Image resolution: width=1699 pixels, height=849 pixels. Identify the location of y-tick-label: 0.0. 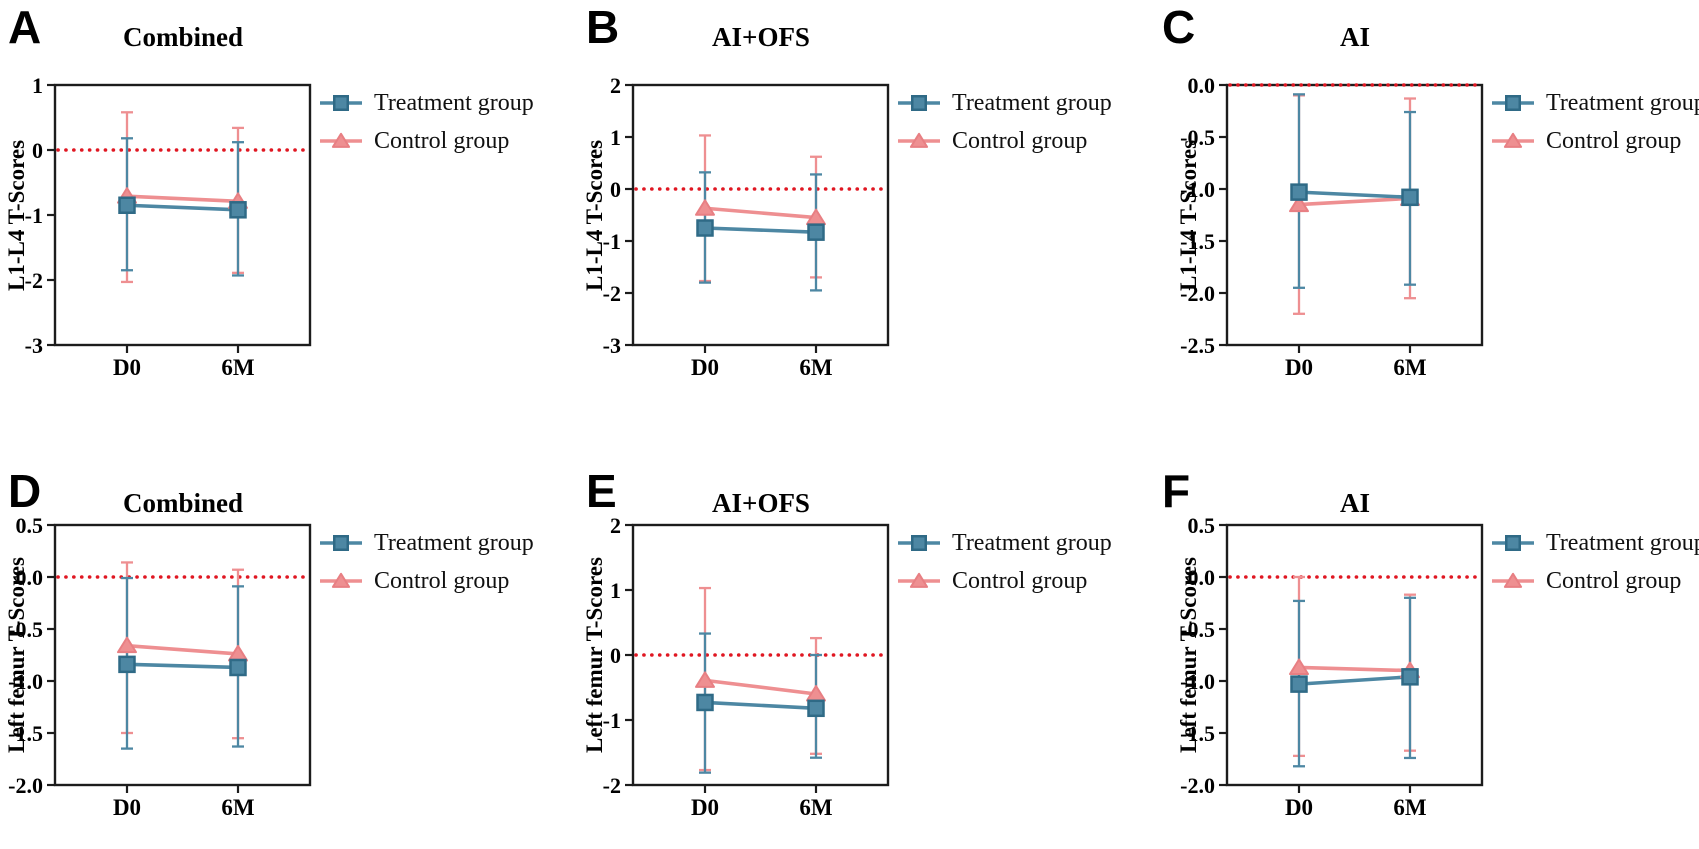
(1202, 577).